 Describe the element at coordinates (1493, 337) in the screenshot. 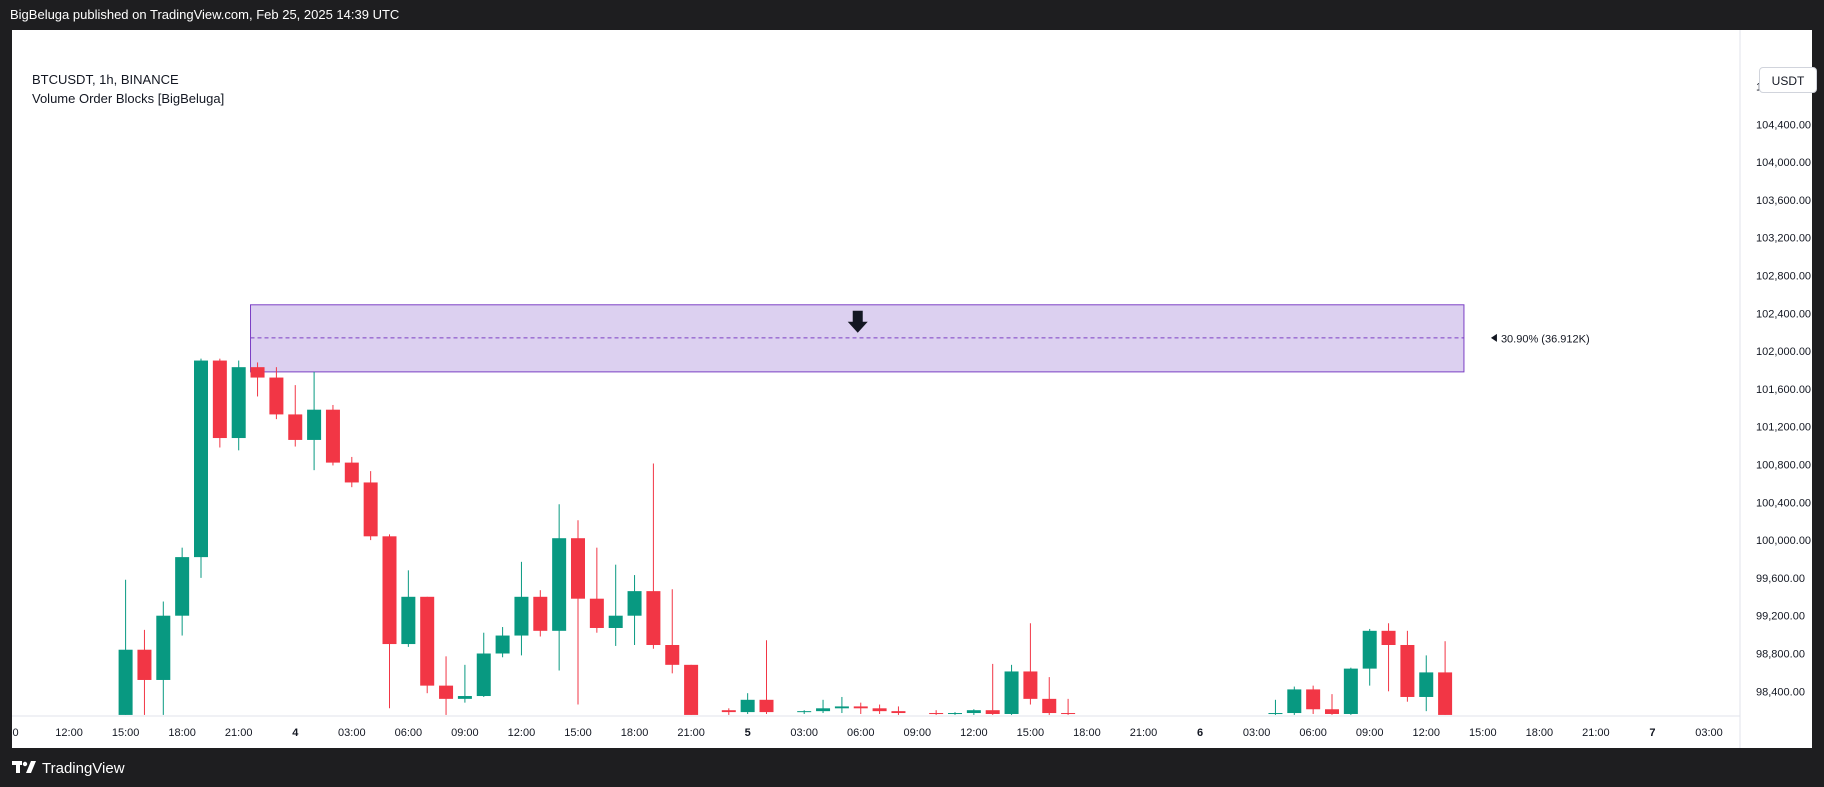

I see `label-pointer-icon` at that location.